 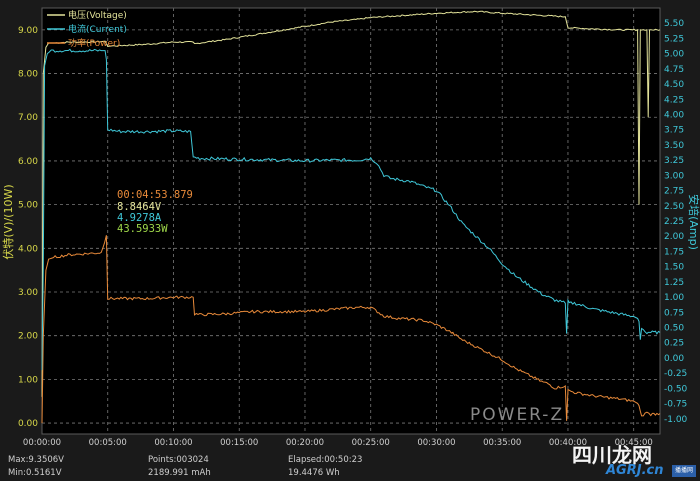 I want to click on right-tick-label: 1.25, so click(x=674, y=283).